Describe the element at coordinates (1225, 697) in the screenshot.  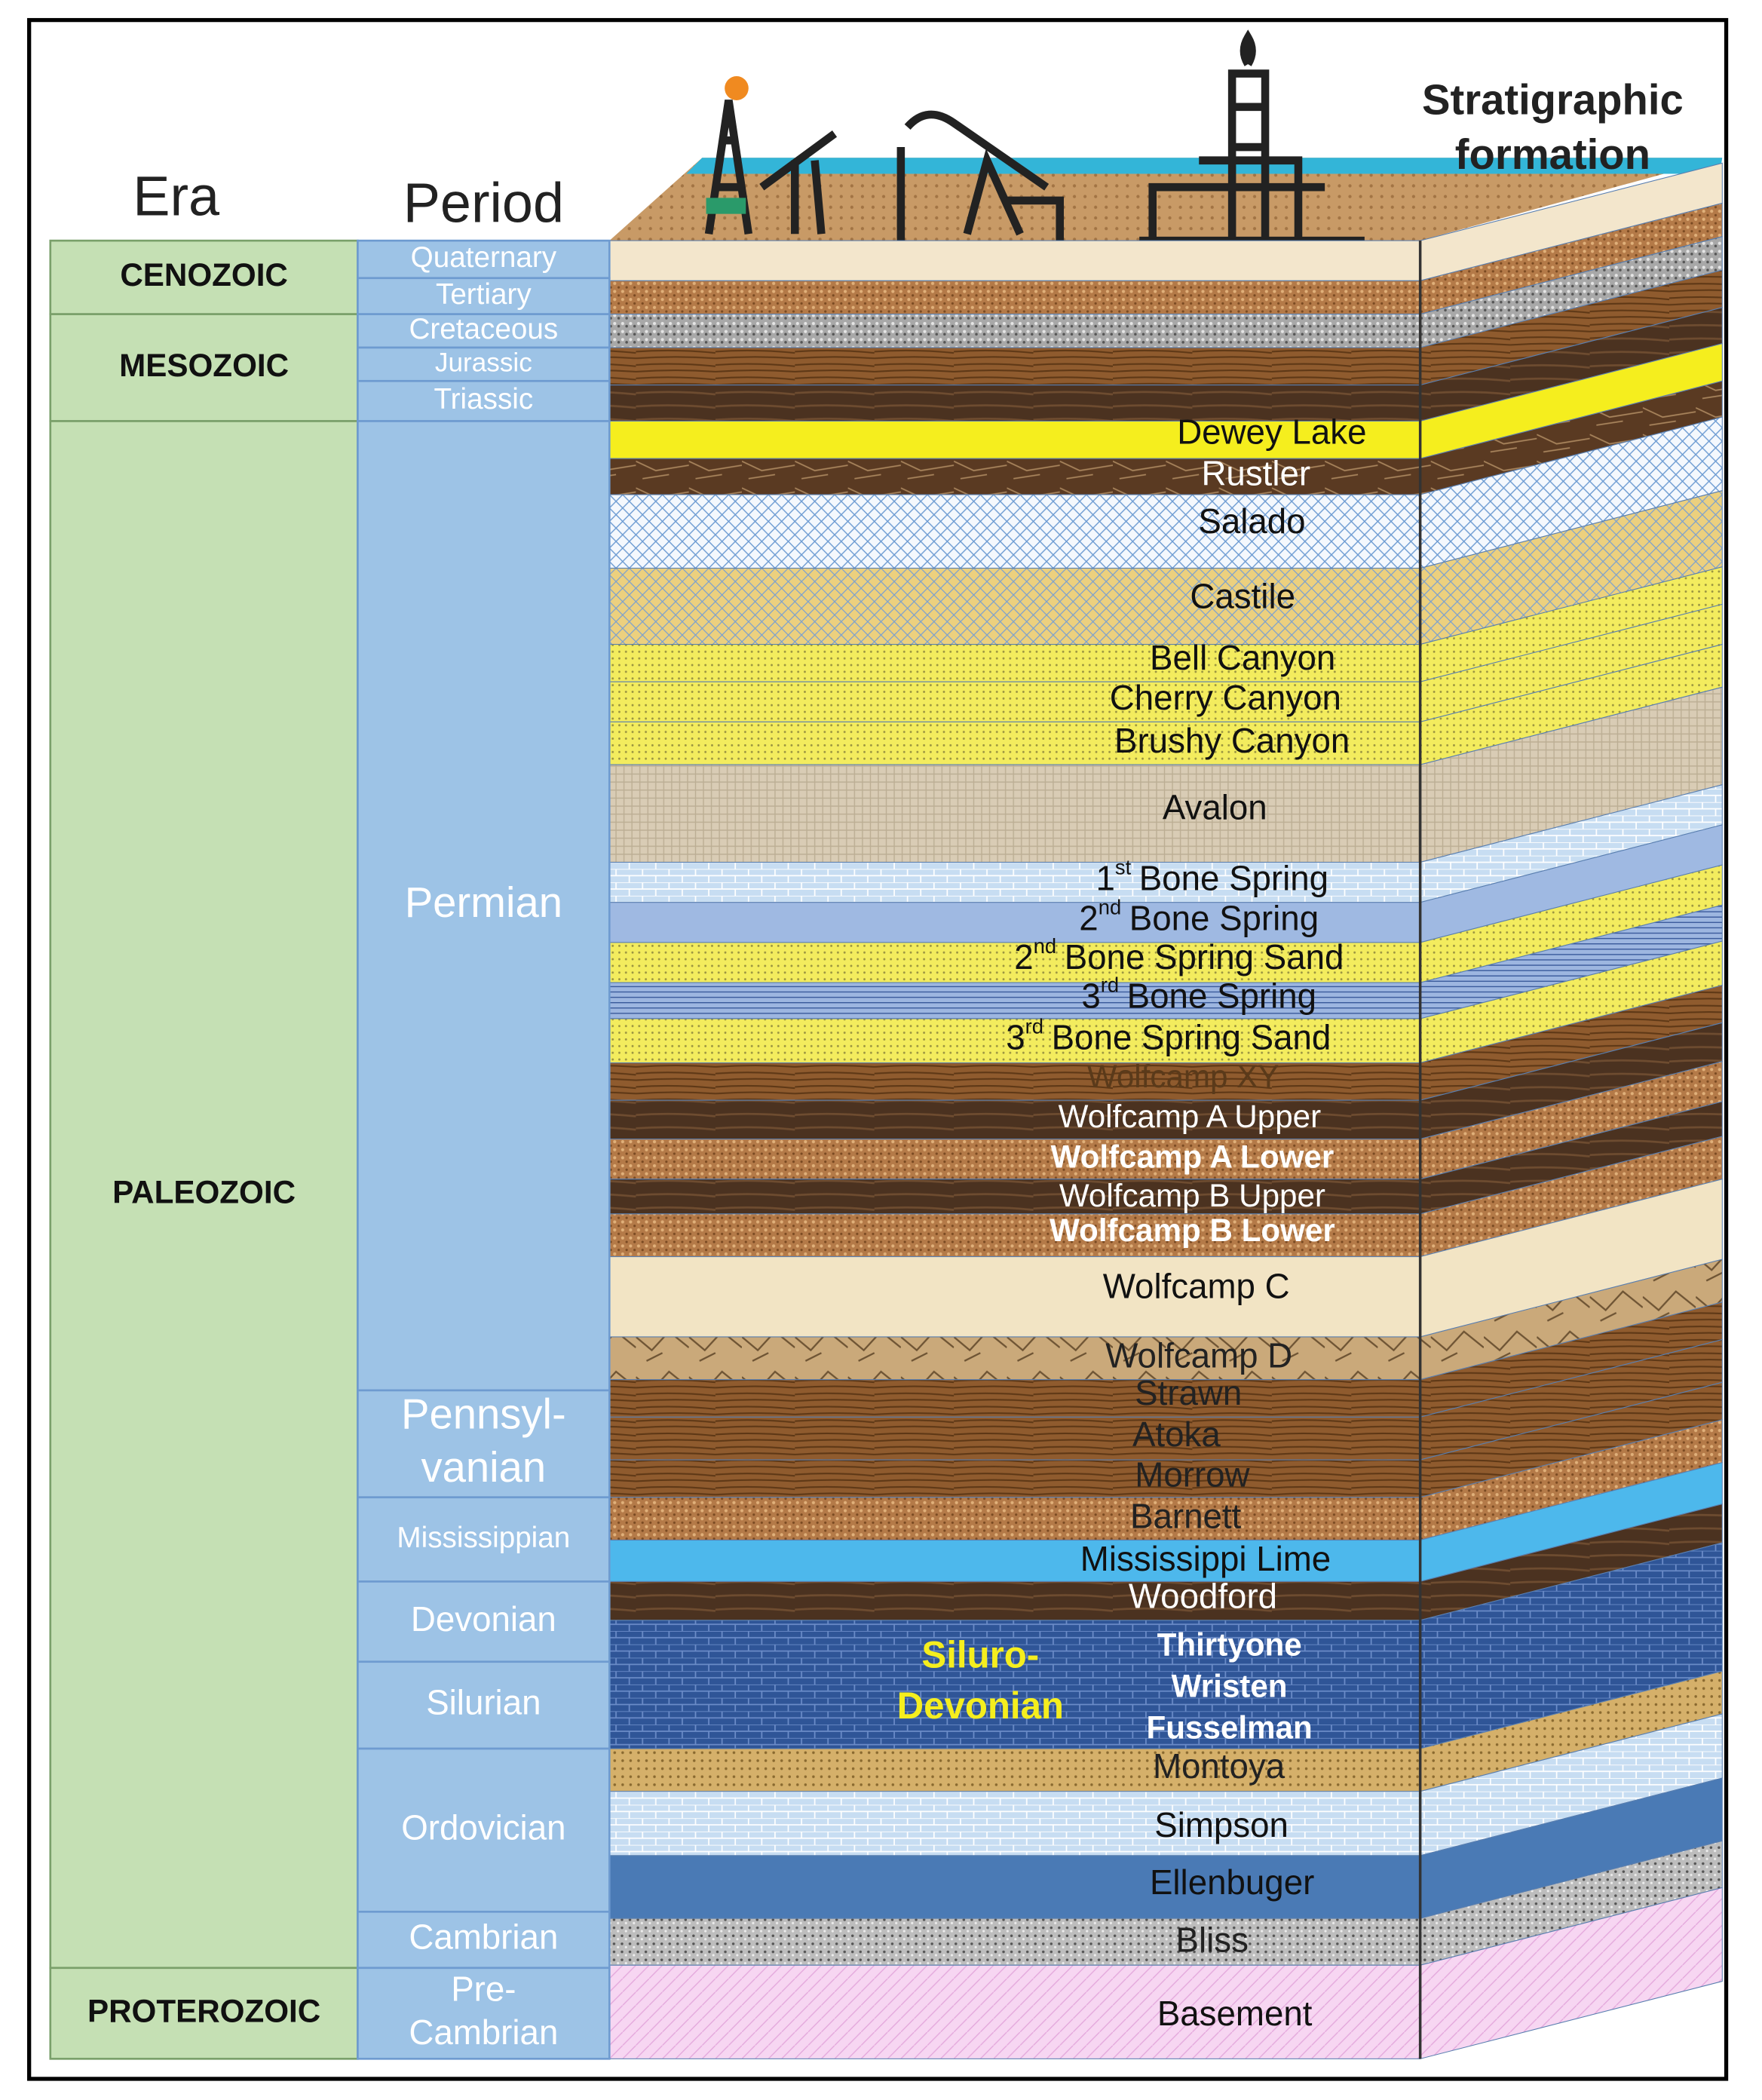
I see `formation-label: Cherry Canyon` at that location.